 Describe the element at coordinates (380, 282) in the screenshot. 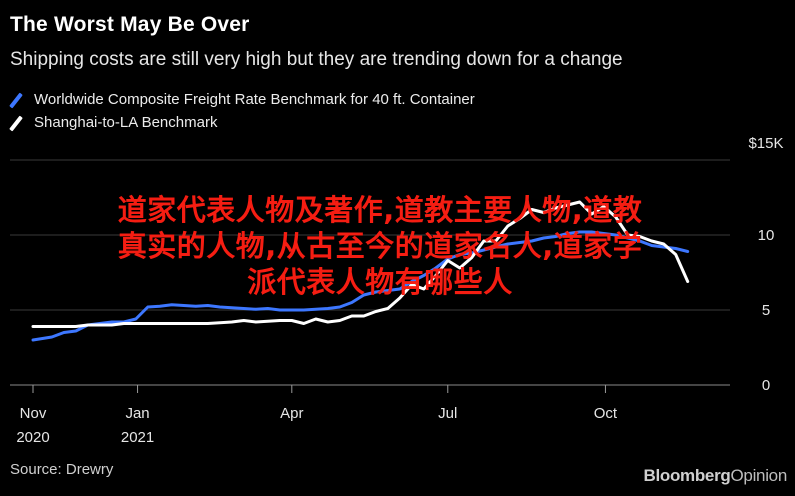

I see `overlay-line-3: 派代表人物有哪些人` at that location.